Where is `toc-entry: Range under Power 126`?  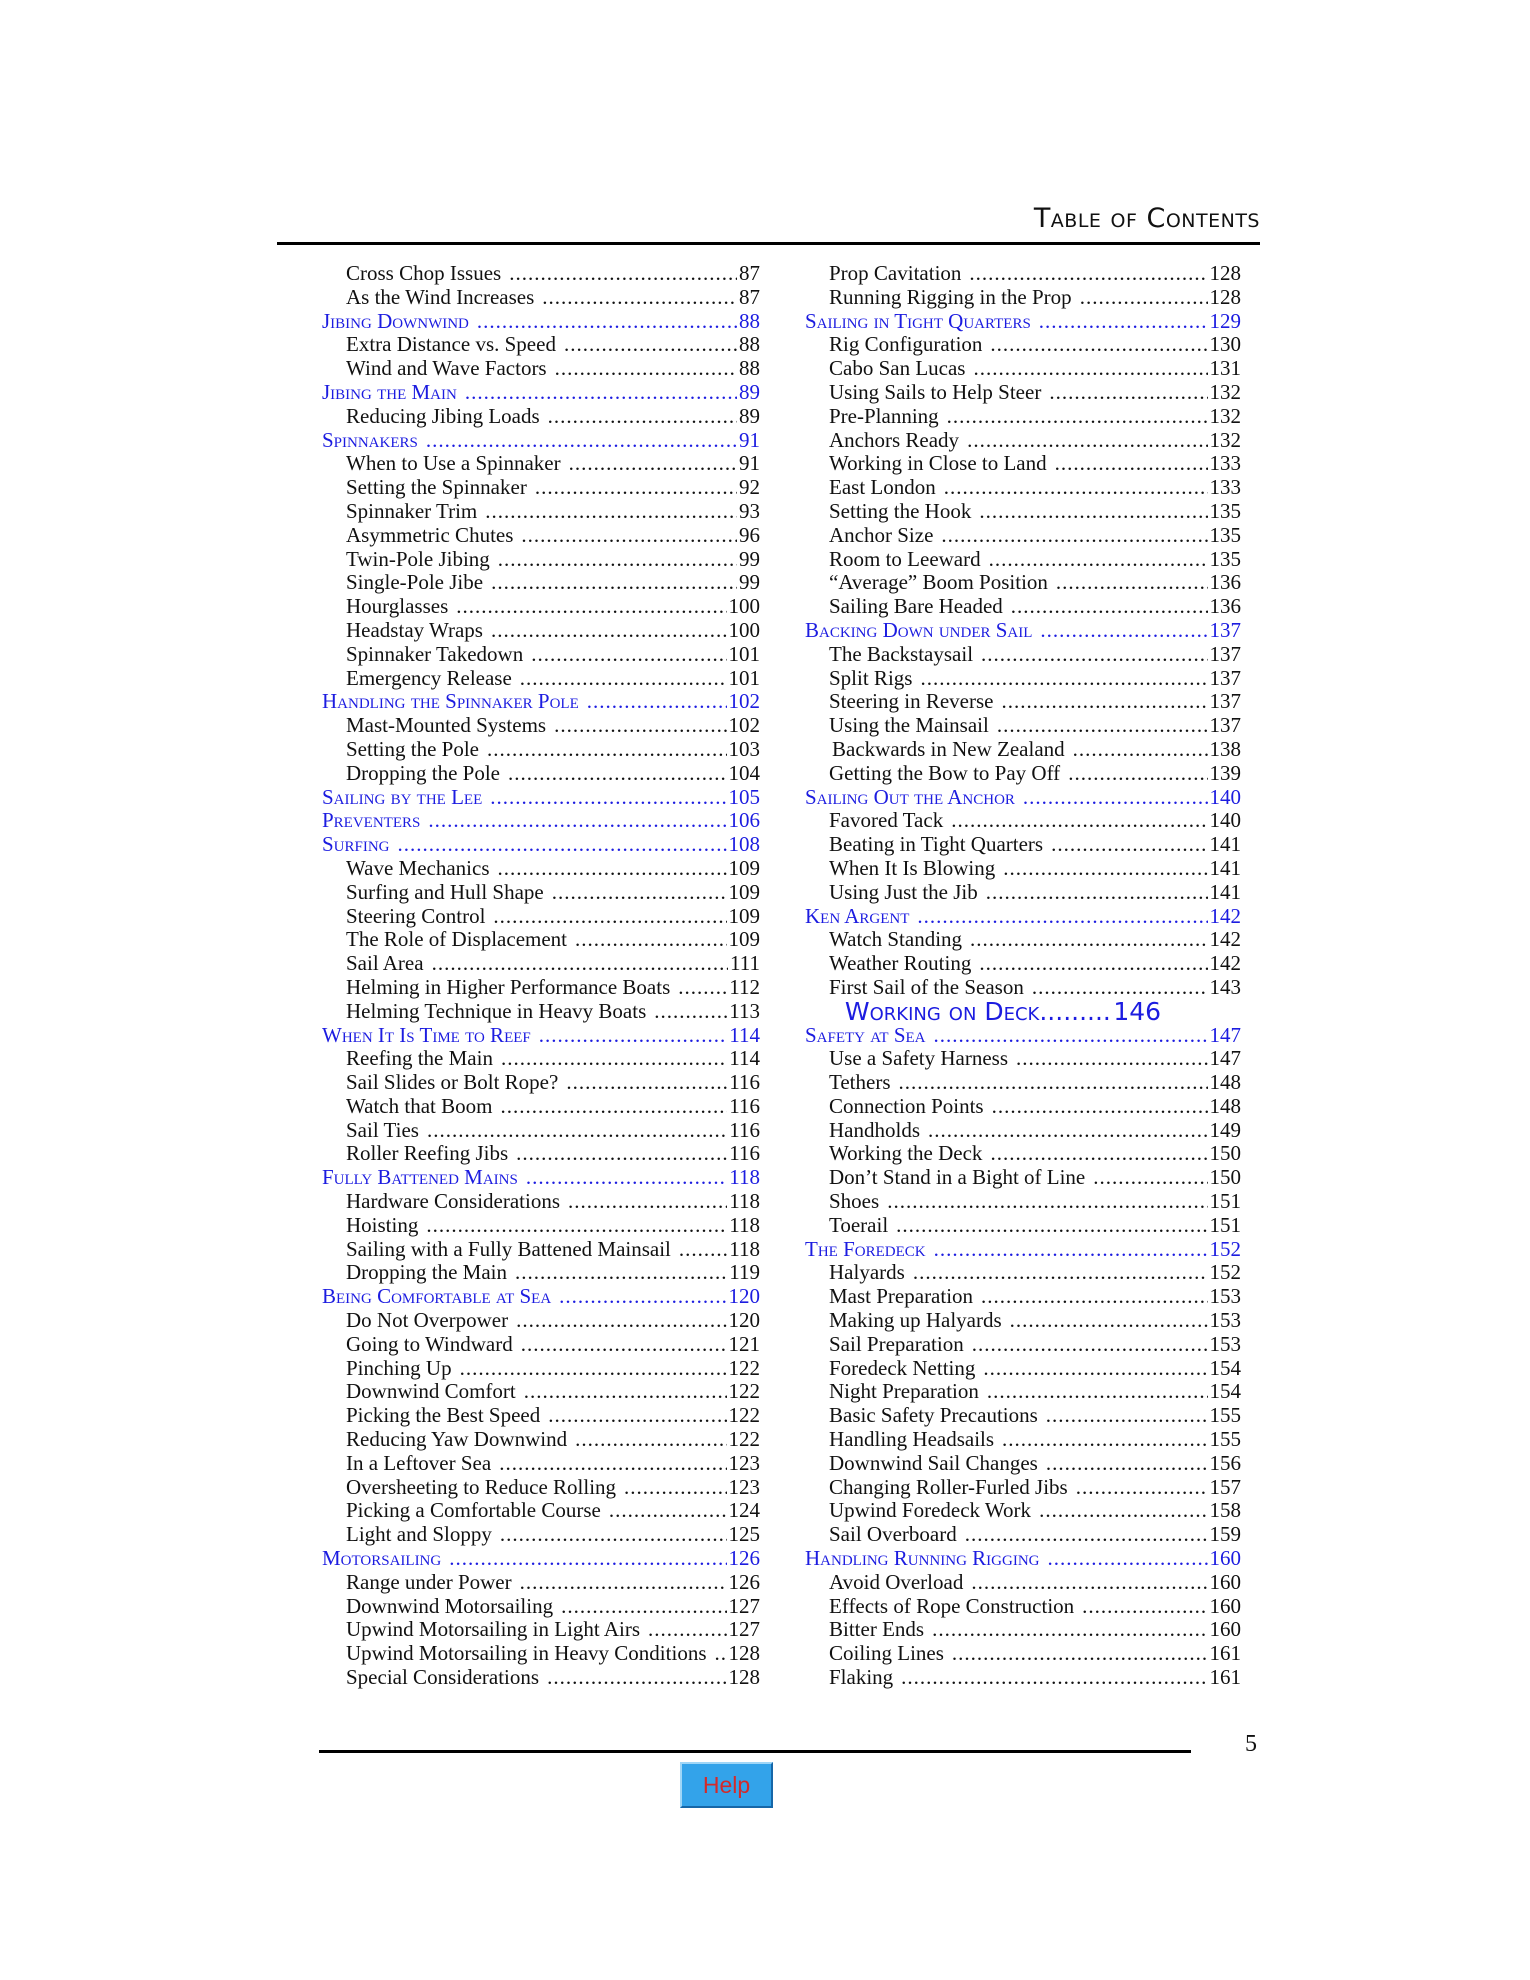 toc-entry: Range under Power 126 is located at coordinates (541, 1582).